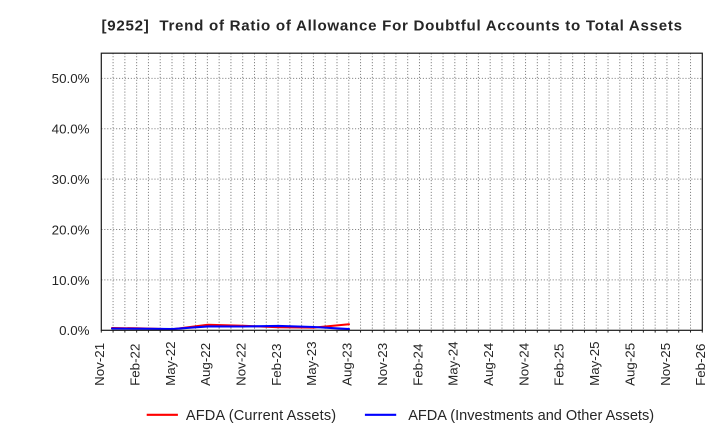 The height and width of the screenshot is (445, 720). I want to click on svg-text: 10.0%, so click(71, 280).